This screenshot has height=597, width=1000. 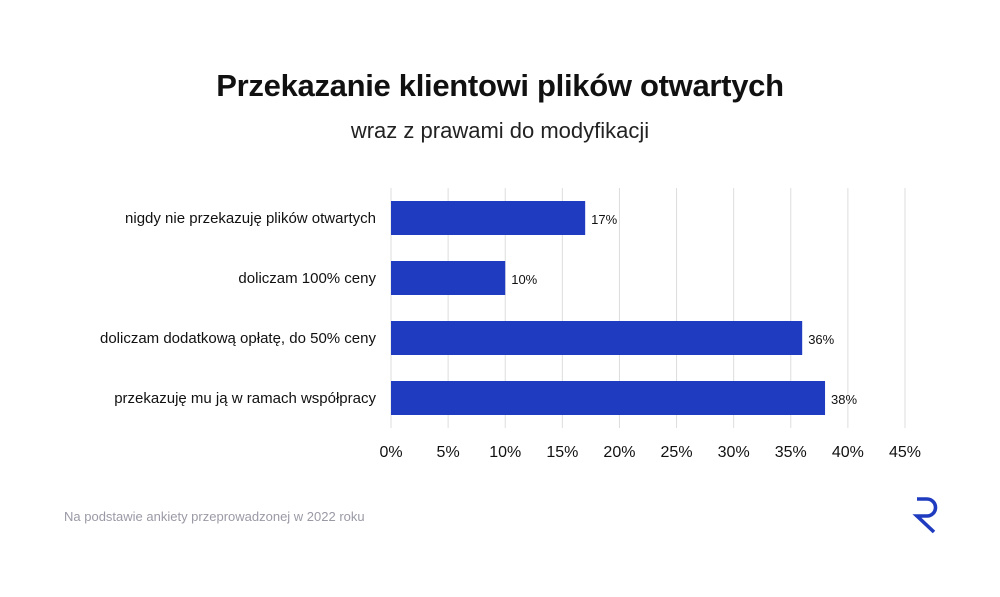 I want to click on category-label: przekazuję mu ją w ramach współpracy, so click(x=245, y=398).